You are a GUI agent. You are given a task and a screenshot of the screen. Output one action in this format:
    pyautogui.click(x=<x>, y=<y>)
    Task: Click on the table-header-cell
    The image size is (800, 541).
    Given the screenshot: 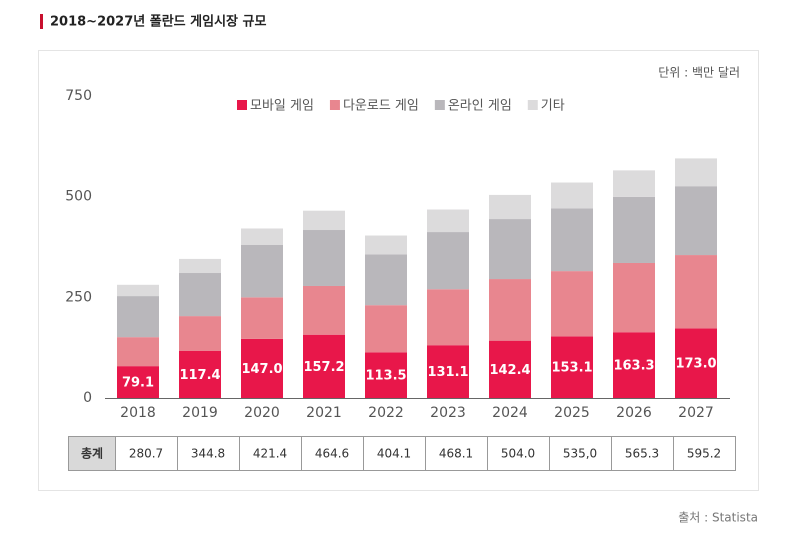 What is the action you would take?
    pyautogui.click(x=92, y=453)
    